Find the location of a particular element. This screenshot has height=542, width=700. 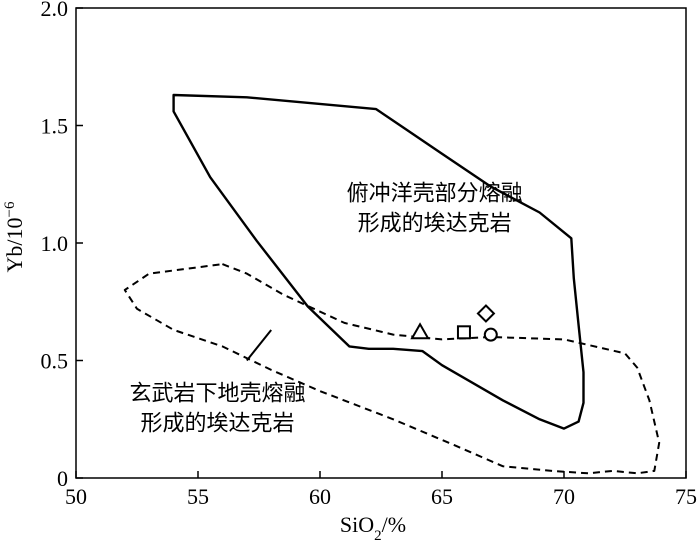

square-marker is located at coordinates (463, 332).